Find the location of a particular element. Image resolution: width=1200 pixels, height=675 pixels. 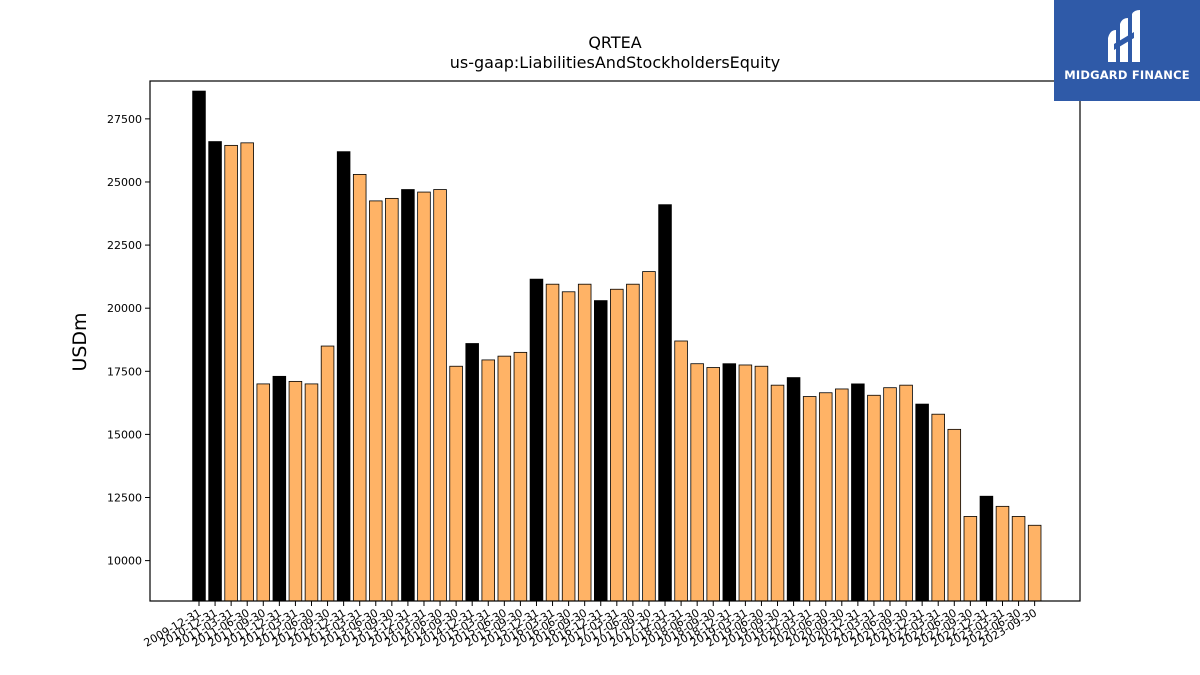

brand-logo: MIDGARD FINANCE is located at coordinates (1127, 50).